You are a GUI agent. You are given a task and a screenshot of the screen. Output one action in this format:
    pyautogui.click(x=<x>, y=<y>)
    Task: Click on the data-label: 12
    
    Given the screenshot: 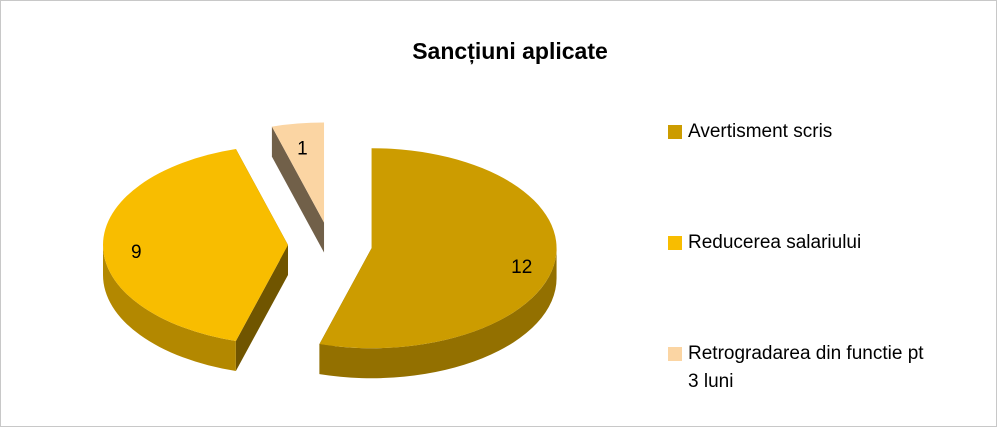 What is the action you would take?
    pyautogui.click(x=521, y=267)
    